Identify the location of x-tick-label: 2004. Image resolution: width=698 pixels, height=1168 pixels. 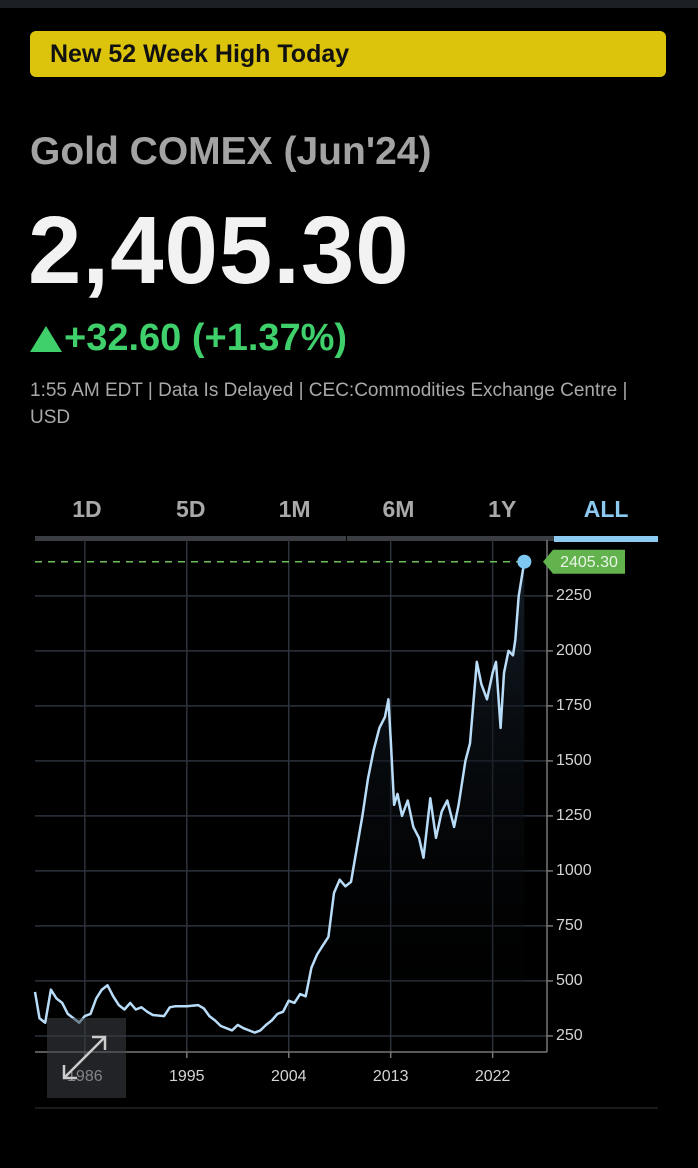
(289, 1076).